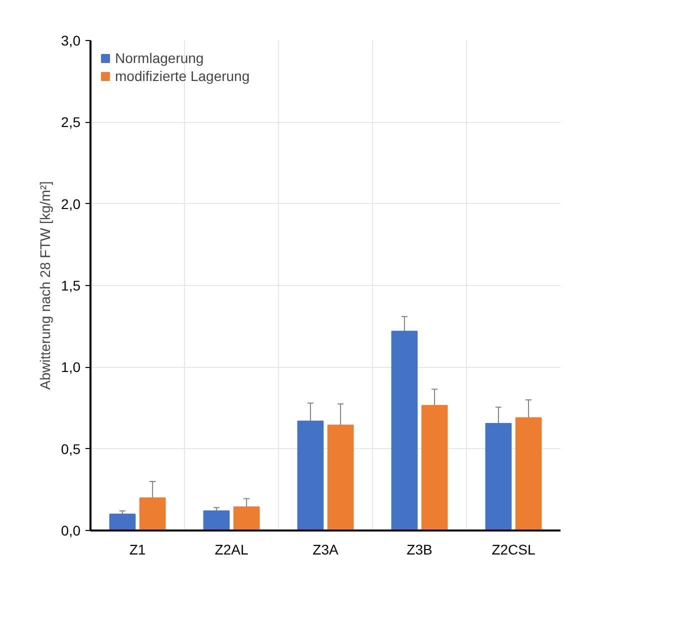 This screenshot has width=682, height=639. What do you see at coordinates (71, 286) in the screenshot?
I see `y-tick-label: 1,5` at bounding box center [71, 286].